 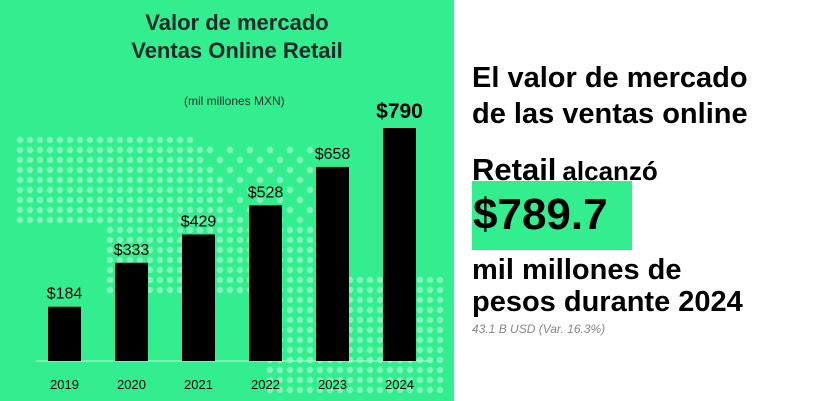 I want to click on bar-2021, so click(x=198, y=297).